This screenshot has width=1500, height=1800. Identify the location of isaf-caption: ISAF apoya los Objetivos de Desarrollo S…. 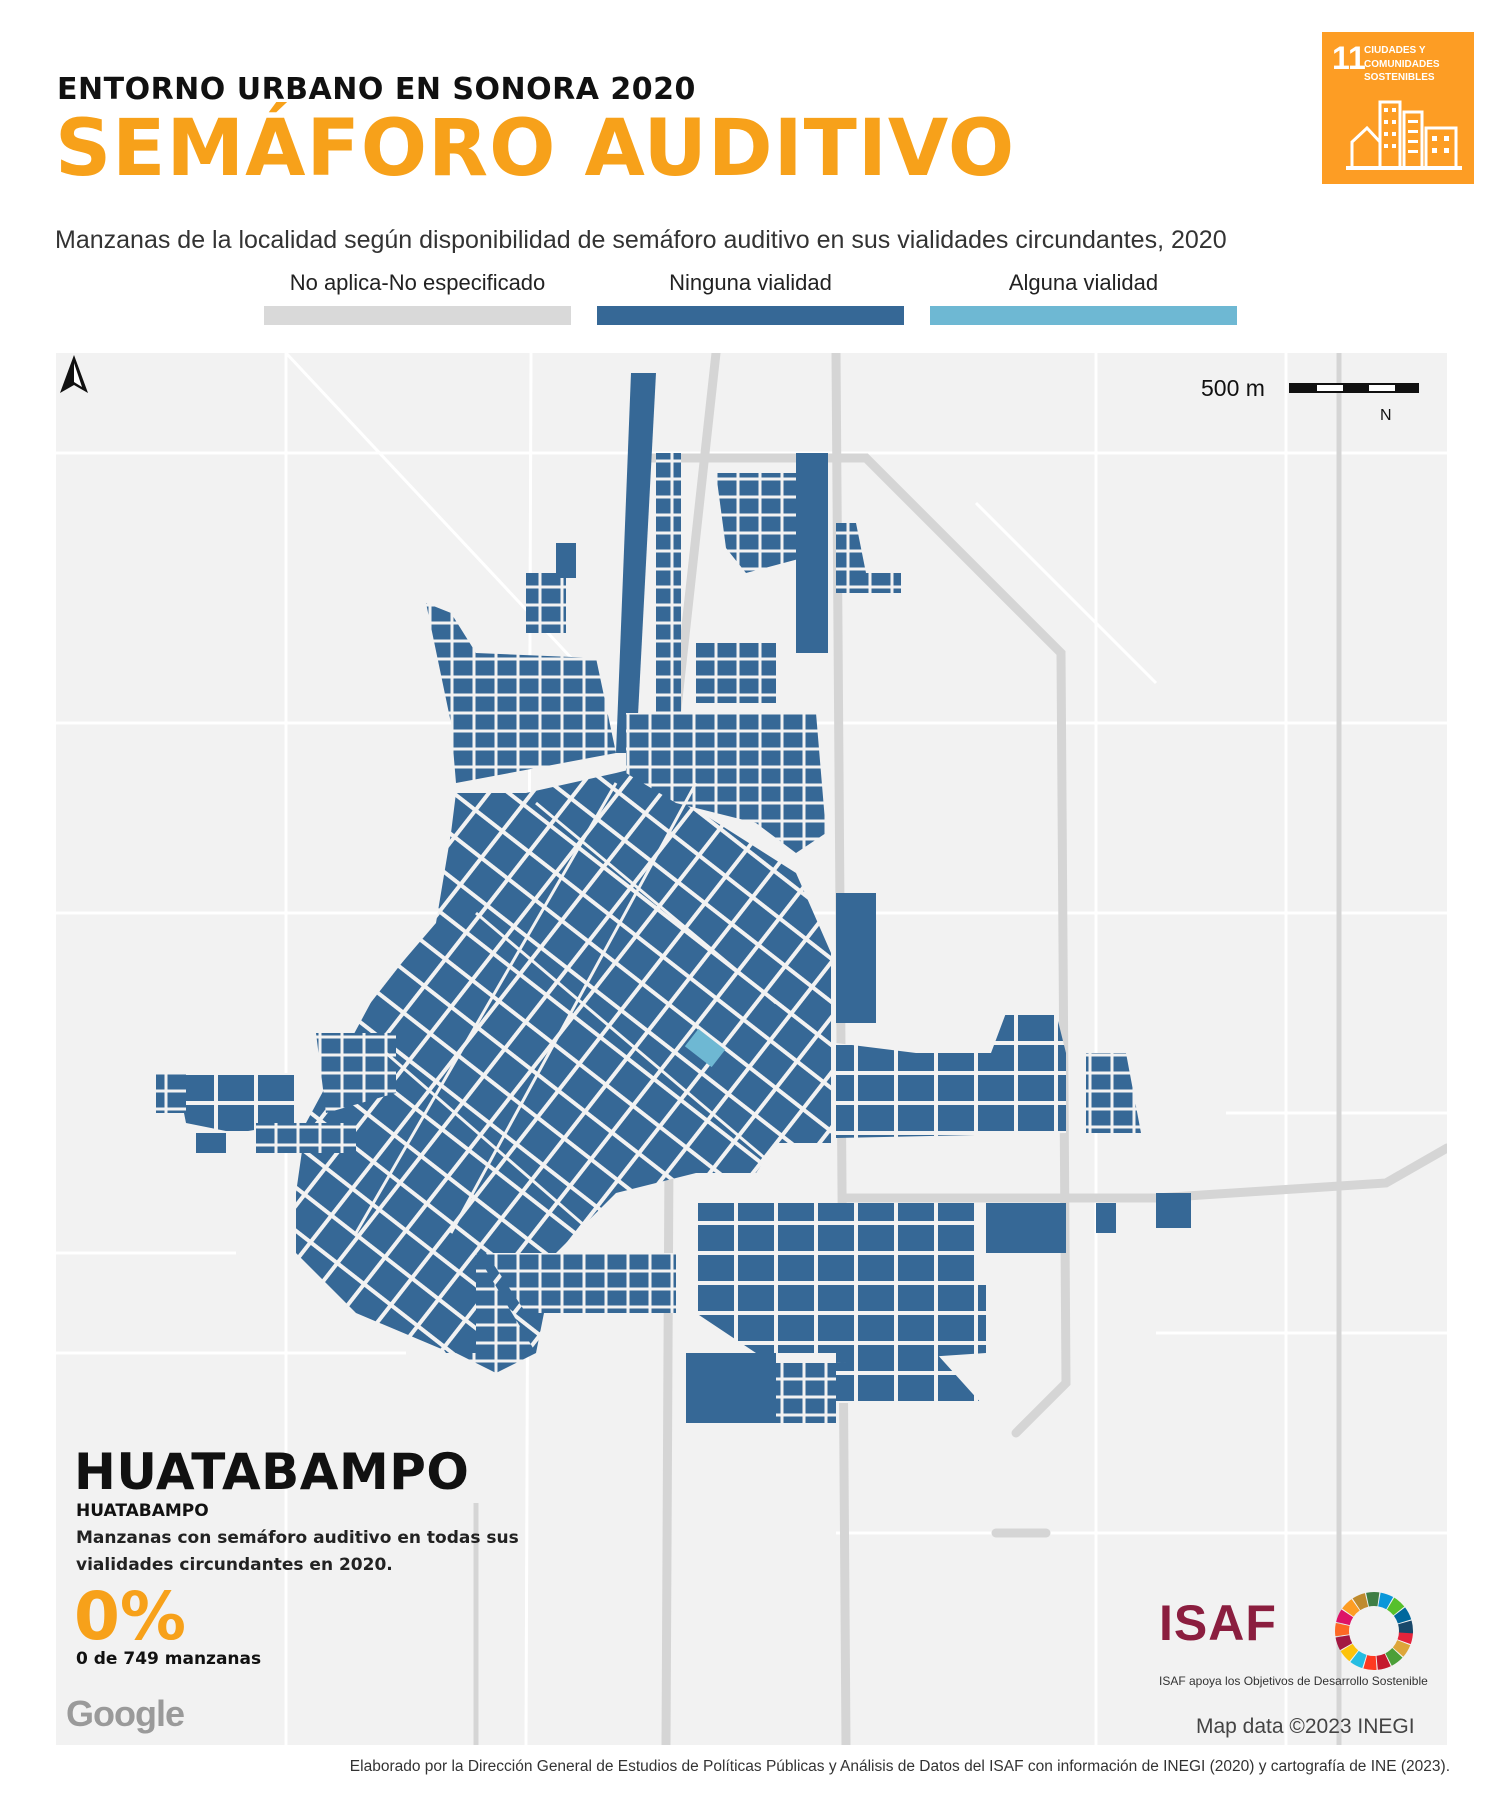
(1293, 1681).